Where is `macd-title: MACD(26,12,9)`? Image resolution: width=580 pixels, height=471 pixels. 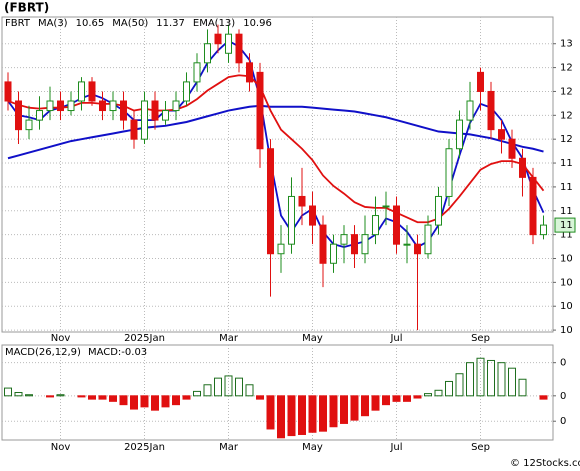 macd-title: MACD(26,12,9) is located at coordinates (43, 352).